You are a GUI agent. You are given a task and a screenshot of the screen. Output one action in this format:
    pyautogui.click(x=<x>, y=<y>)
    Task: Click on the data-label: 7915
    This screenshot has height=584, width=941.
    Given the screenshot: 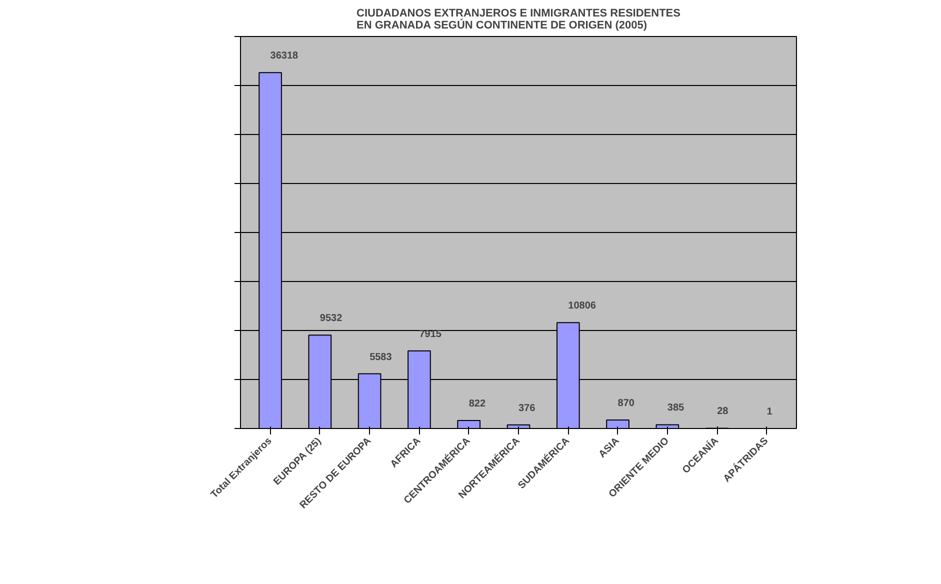 What is the action you would take?
    pyautogui.click(x=430, y=334)
    